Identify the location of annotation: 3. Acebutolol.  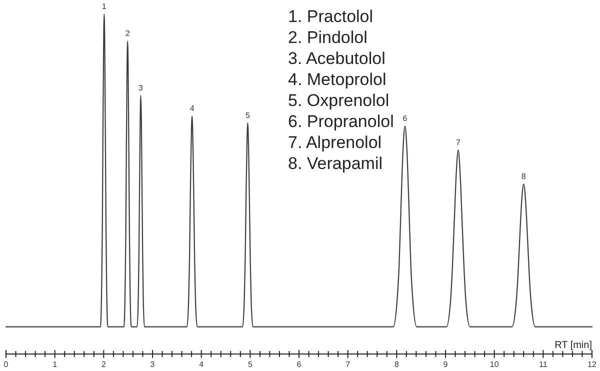
(337, 58).